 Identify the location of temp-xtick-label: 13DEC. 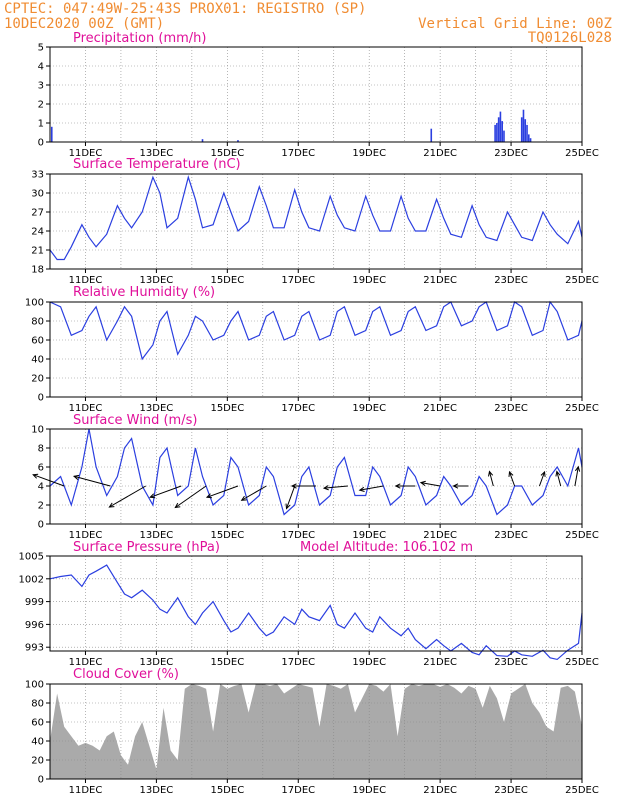
(157, 280).